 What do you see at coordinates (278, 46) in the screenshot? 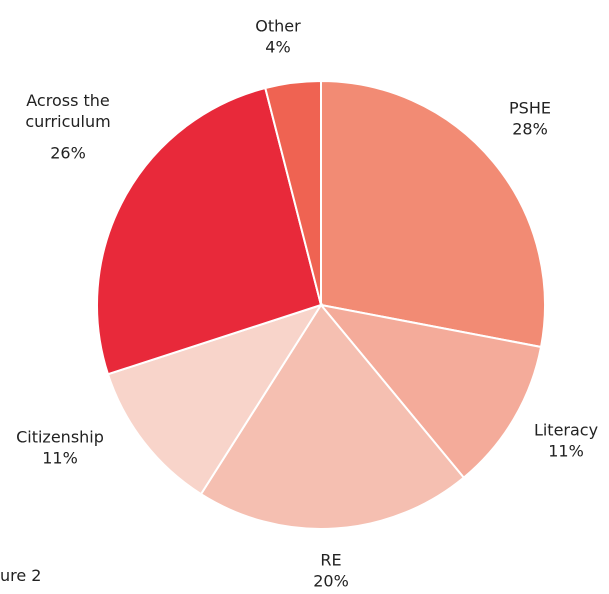
I see `slice-value-label: 4%` at bounding box center [278, 46].